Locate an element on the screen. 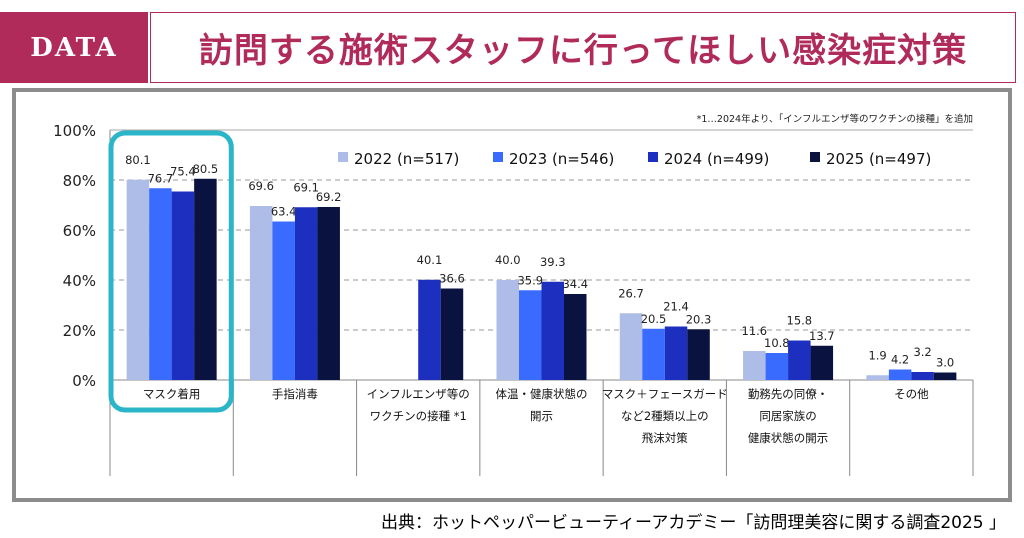 Image resolution: width=1024 pixels, height=538 pixels. category-label: 開示 is located at coordinates (541, 416).